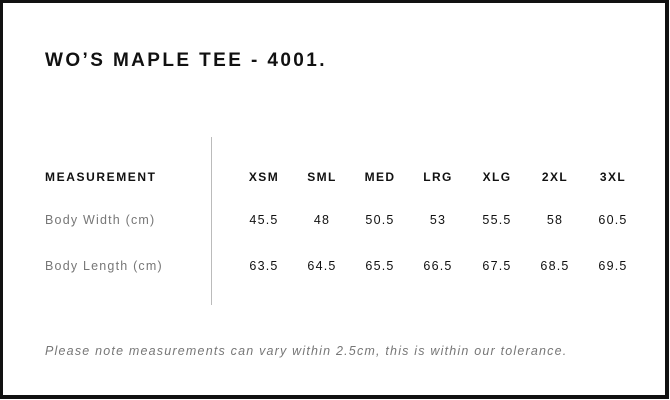 Image resolution: width=670 pixels, height=400 pixels. What do you see at coordinates (104, 266) in the screenshot?
I see `row-label: Body Length (cm)` at bounding box center [104, 266].